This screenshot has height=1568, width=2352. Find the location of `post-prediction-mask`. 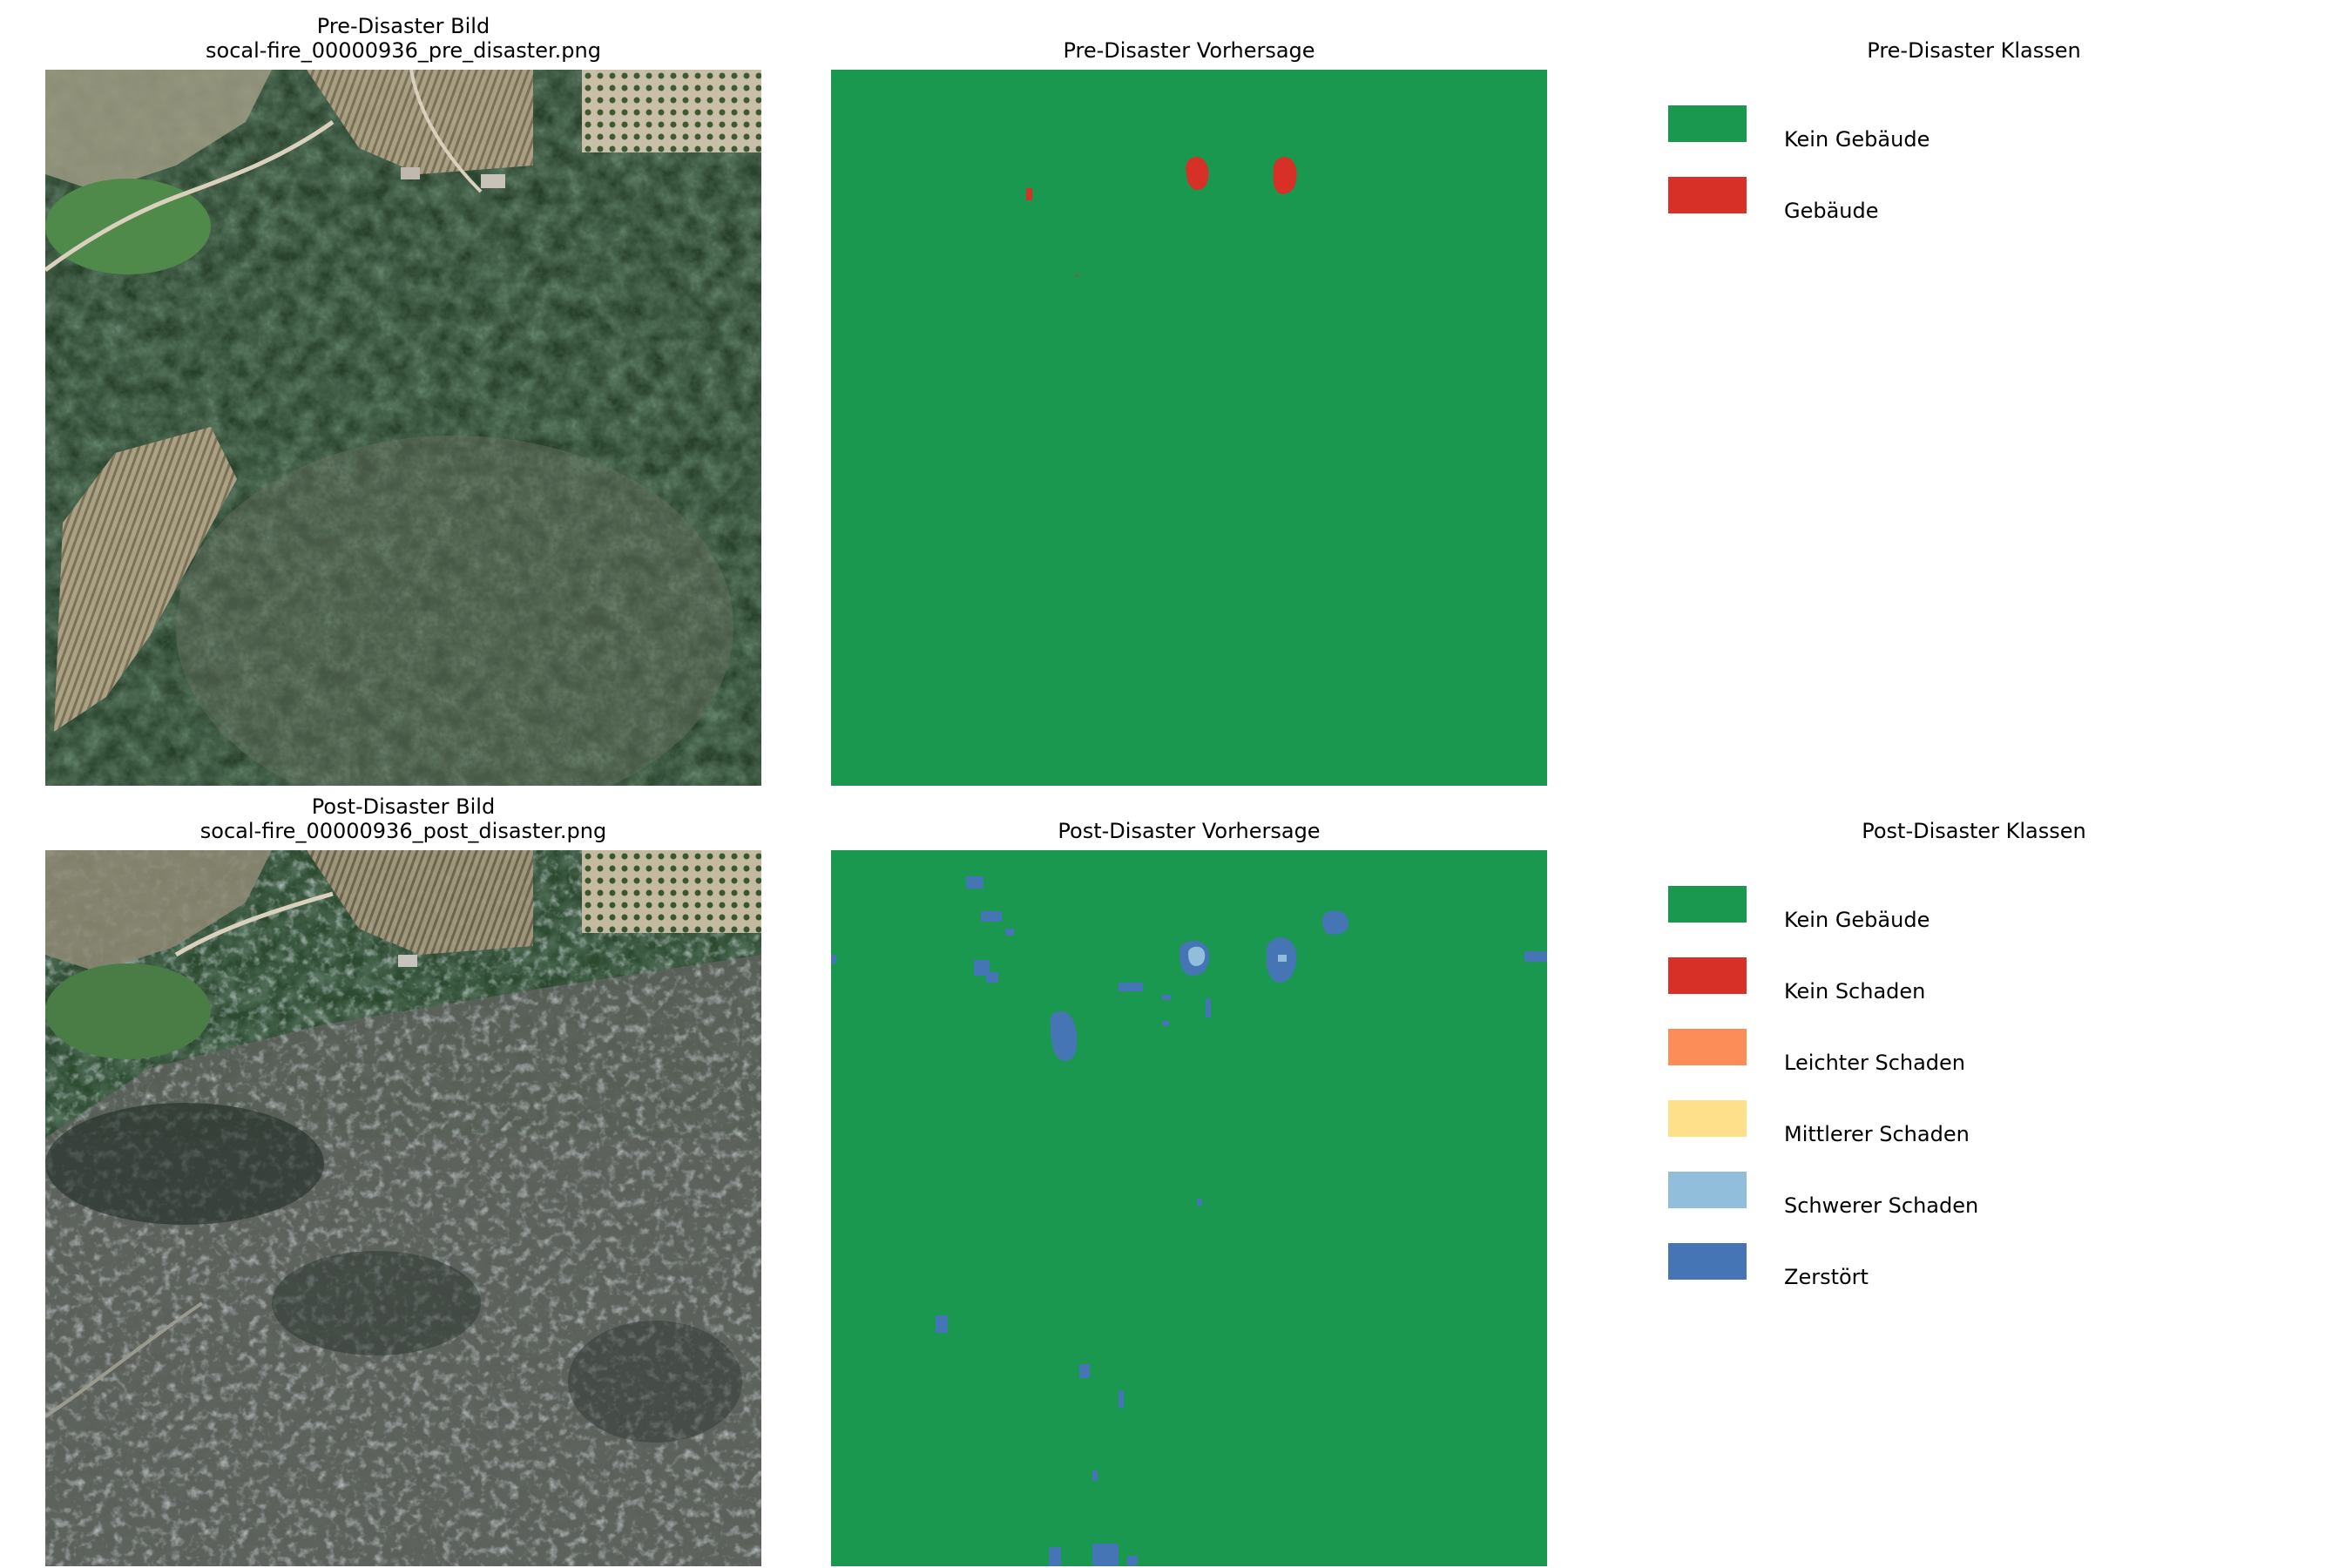

post-prediction-mask is located at coordinates (1189, 1208).